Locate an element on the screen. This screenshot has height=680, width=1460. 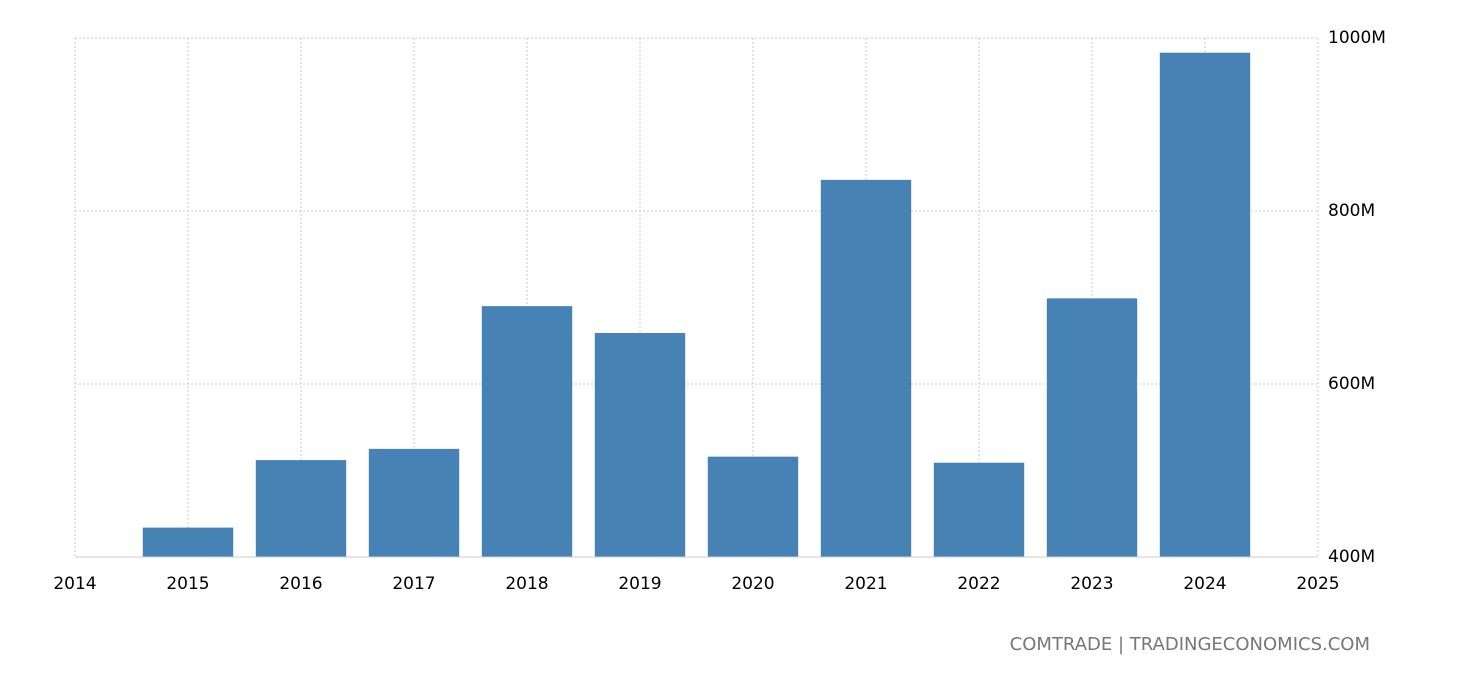
source: COMTRADE | TRADINGECONOMICS.COM is located at coordinates (1190, 644).